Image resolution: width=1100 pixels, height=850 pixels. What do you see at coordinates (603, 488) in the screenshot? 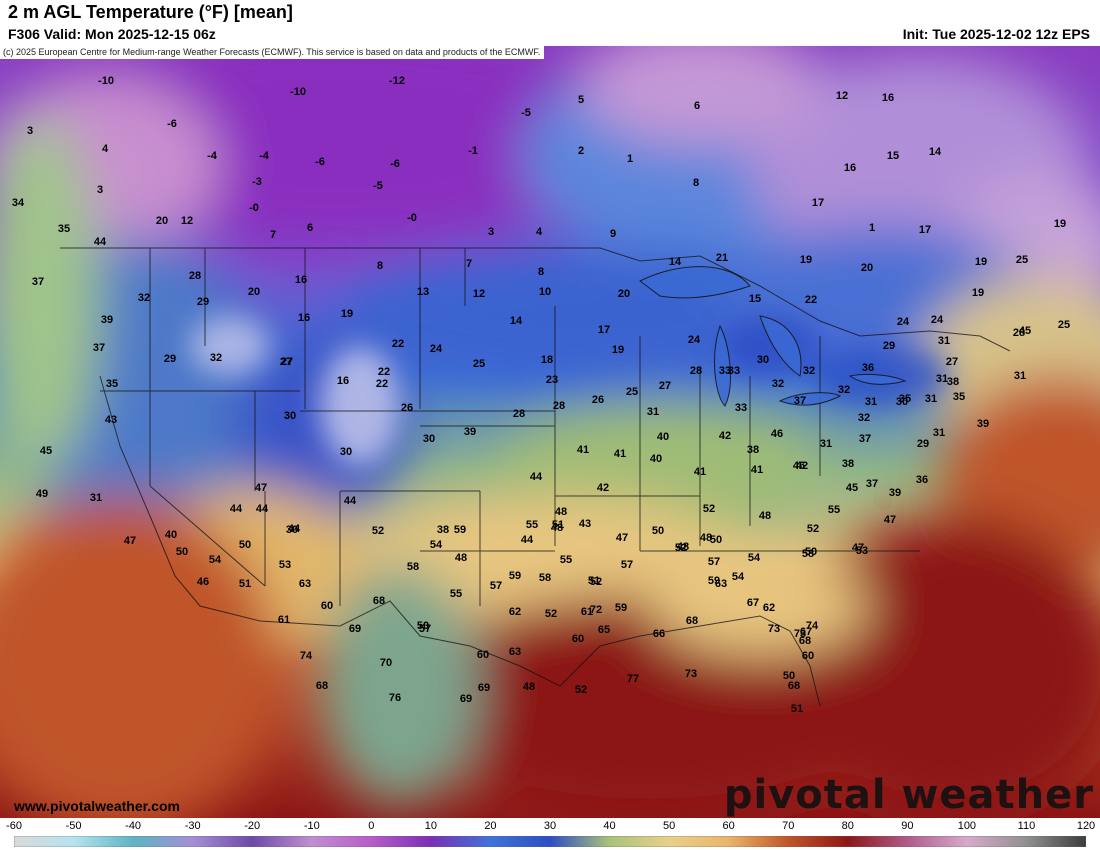
I see `temperature-label: 42` at bounding box center [603, 488].